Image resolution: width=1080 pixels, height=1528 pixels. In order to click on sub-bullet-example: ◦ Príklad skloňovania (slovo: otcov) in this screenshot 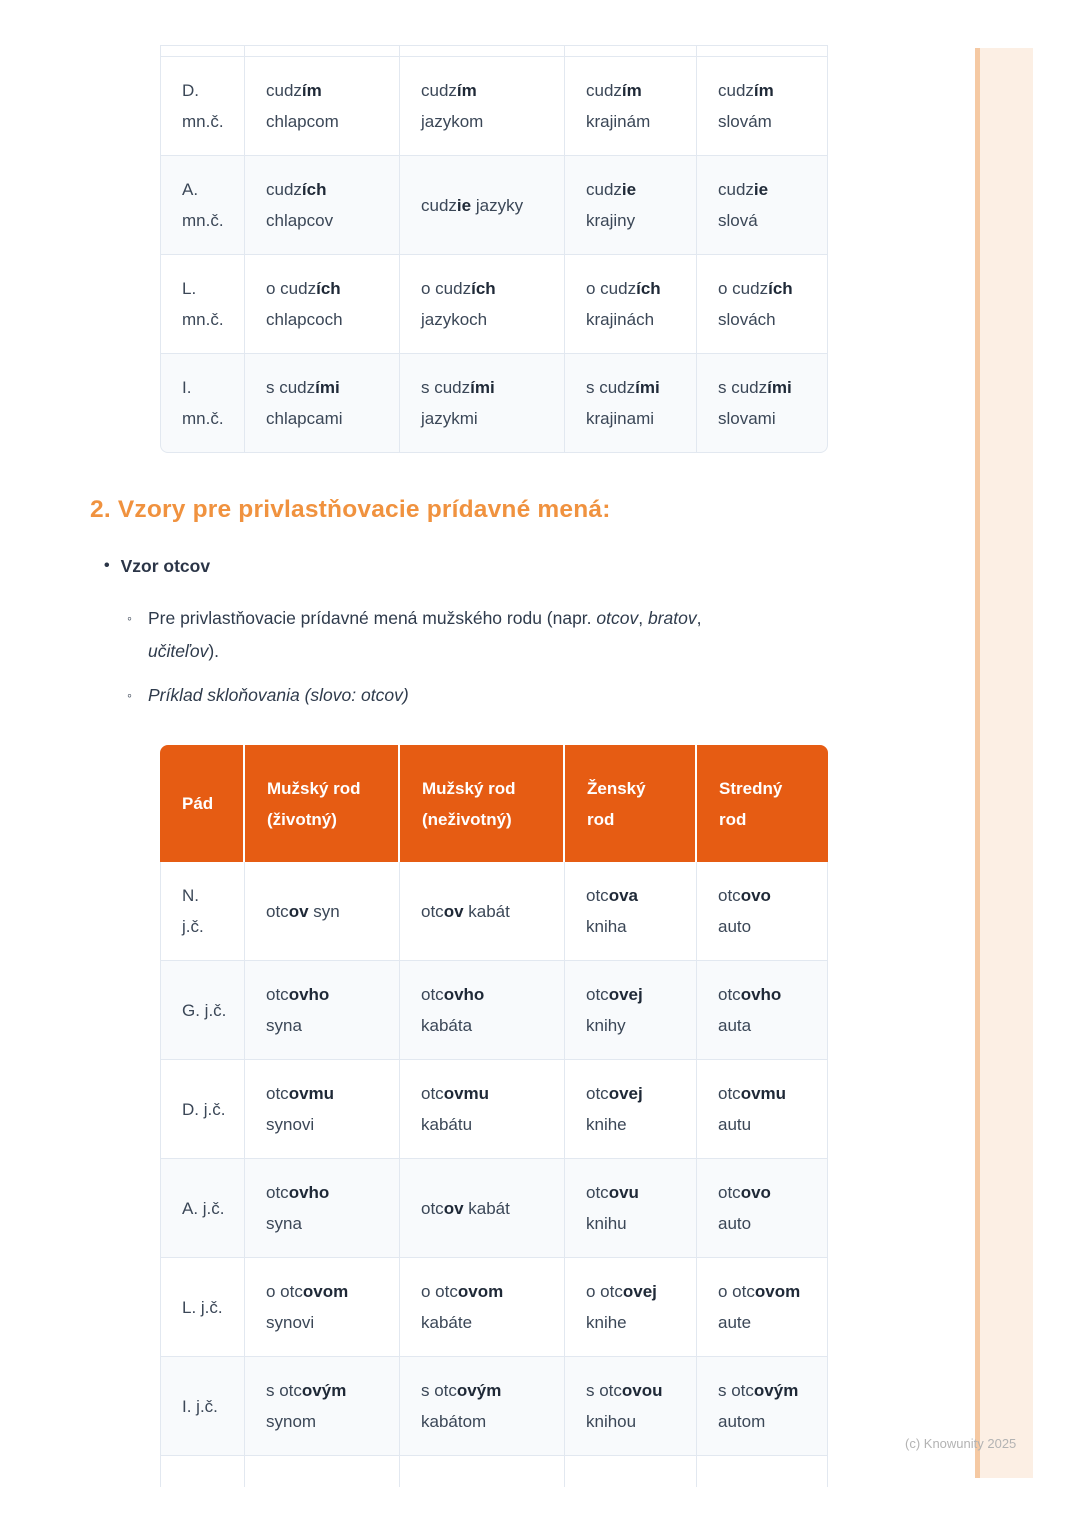, I will do `click(268, 695)`.